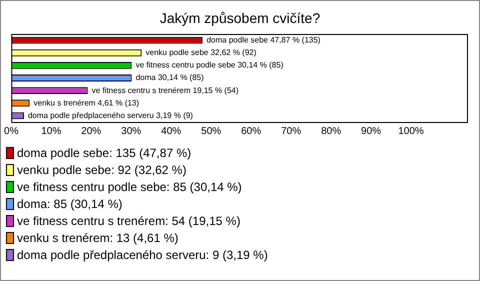 The image size is (480, 281). What do you see at coordinates (11, 131) in the screenshot?
I see `x-tick-label: 0%` at bounding box center [11, 131].